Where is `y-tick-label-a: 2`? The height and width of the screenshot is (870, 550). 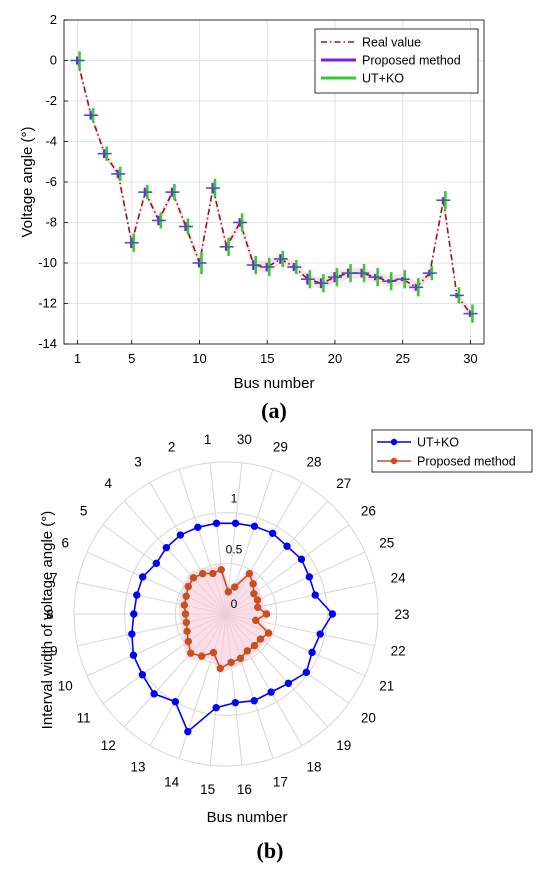 y-tick-label-a: 2 is located at coordinates (53, 19).